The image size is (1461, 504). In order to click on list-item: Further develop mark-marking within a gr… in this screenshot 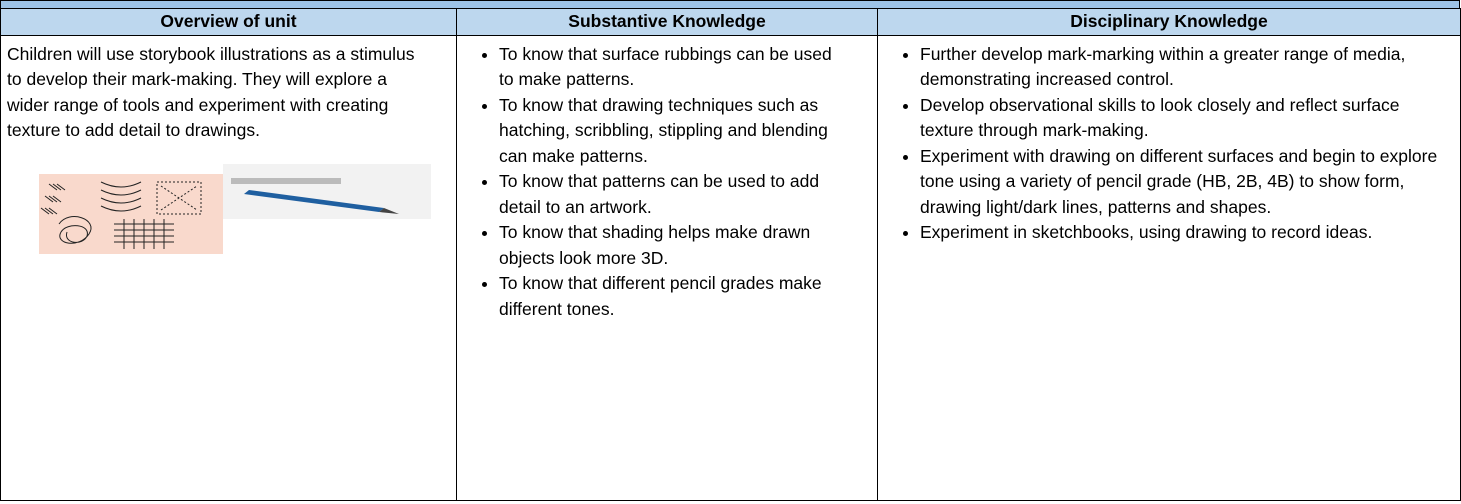, I will do `click(1180, 67)`.